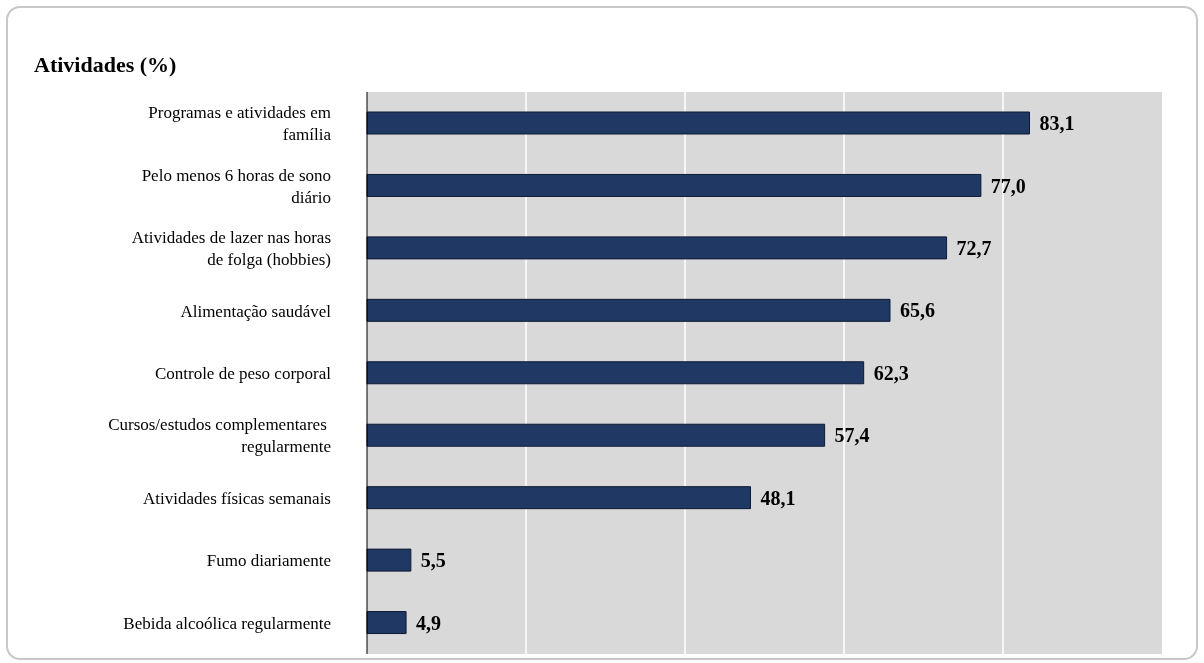 This screenshot has height=663, width=1204. Describe the element at coordinates (236, 186) in the screenshot. I see `y-tick-label: Pelo menos 6 horas de sono diário` at that location.